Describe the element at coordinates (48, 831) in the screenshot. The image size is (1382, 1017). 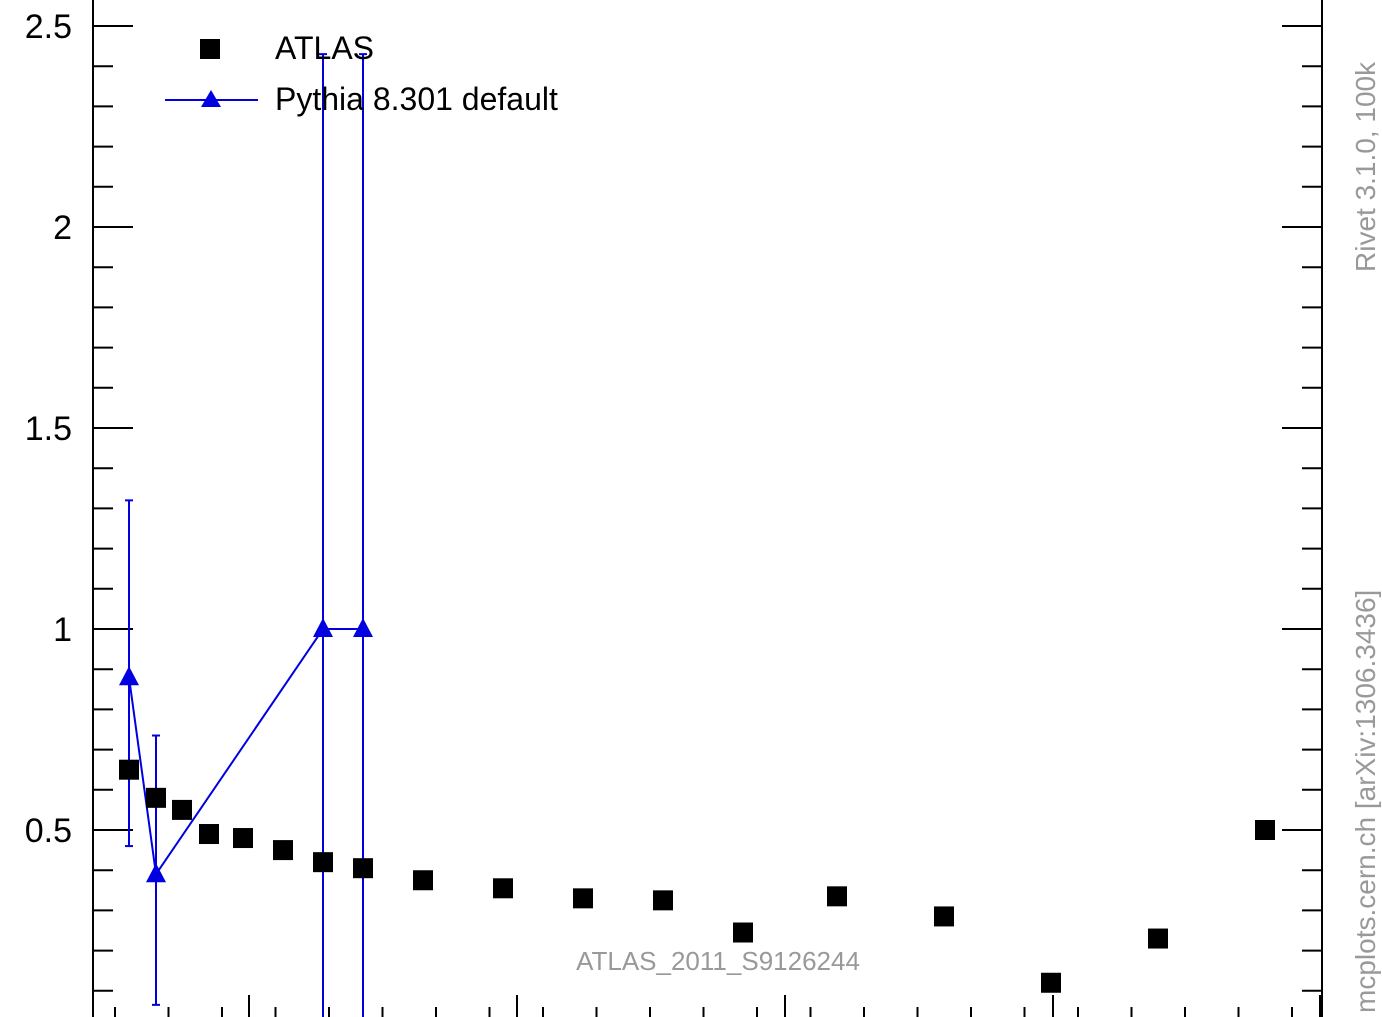
I see `y-tick-label: 0.5` at that location.